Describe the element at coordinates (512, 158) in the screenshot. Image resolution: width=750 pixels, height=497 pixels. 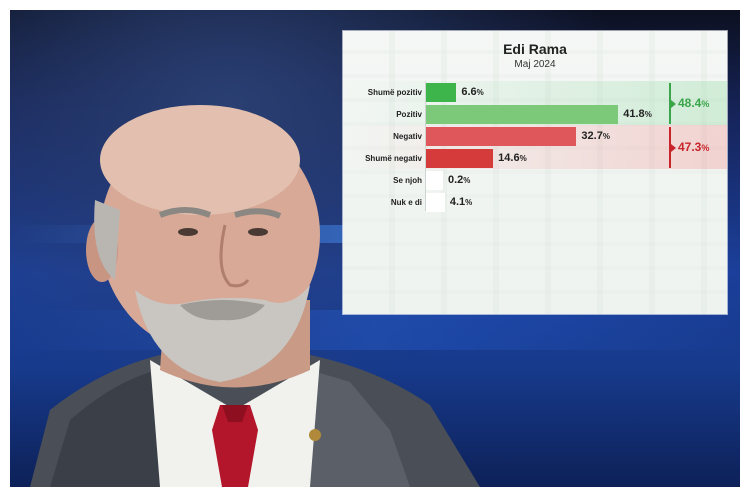
I see `data-label: 14.6%` at that location.